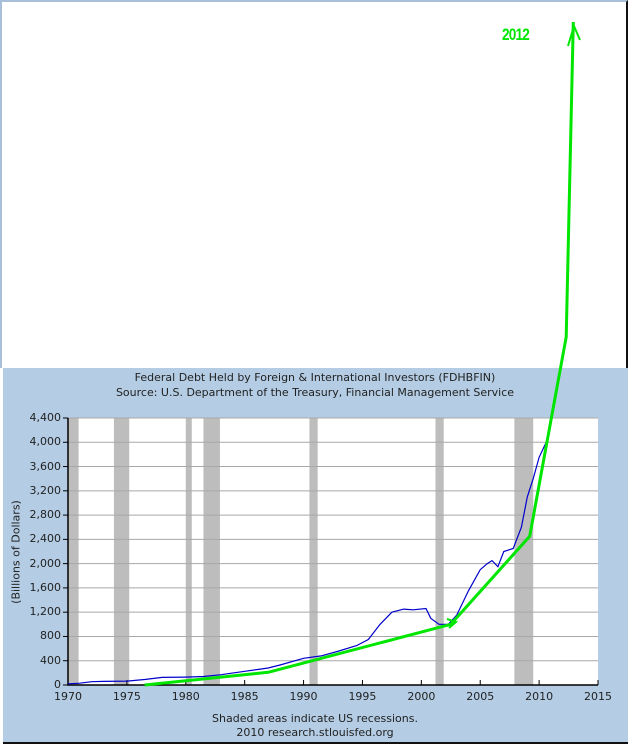  What do you see at coordinates (45, 587) in the screenshot?
I see `y-tick-label: 1,600` at bounding box center [45, 587].